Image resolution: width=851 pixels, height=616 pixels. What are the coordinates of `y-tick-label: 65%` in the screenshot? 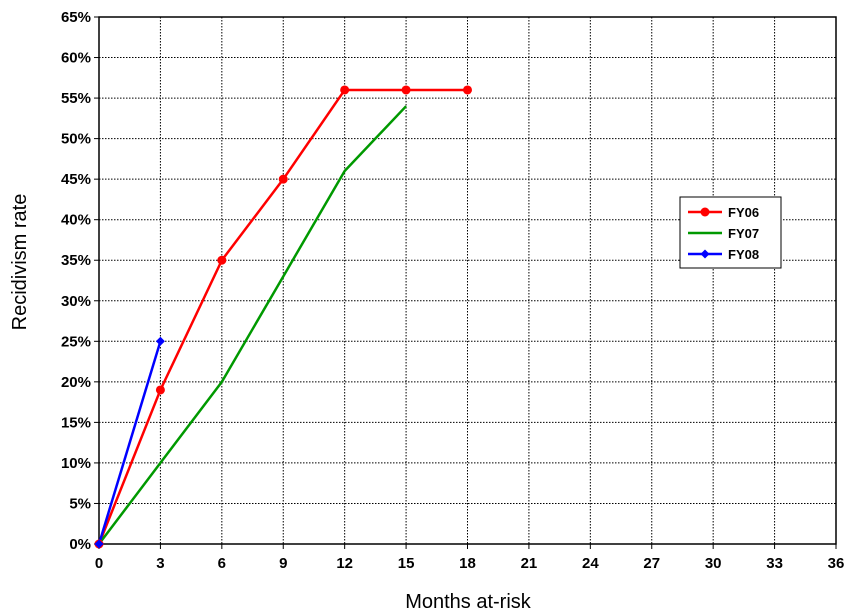 It's located at (76, 17).